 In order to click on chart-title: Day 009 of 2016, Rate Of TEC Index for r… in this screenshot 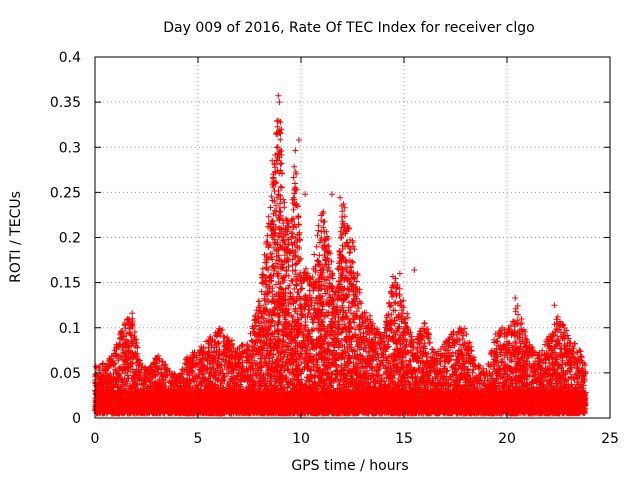, I will do `click(348, 28)`.